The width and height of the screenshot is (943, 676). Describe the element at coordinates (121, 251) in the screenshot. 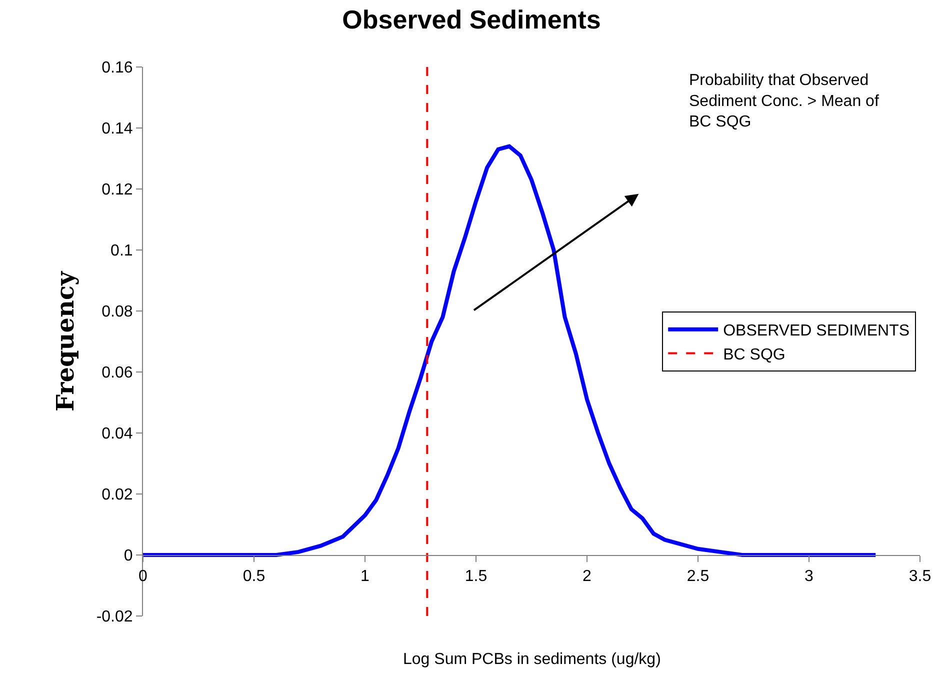

I see `y-tick-label: 0.1` at that location.